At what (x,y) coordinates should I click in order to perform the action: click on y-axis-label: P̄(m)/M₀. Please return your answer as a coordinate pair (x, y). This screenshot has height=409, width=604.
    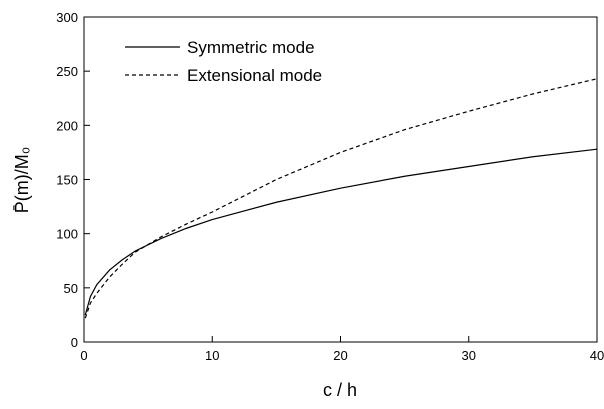
    Looking at the image, I should click on (22, 180).